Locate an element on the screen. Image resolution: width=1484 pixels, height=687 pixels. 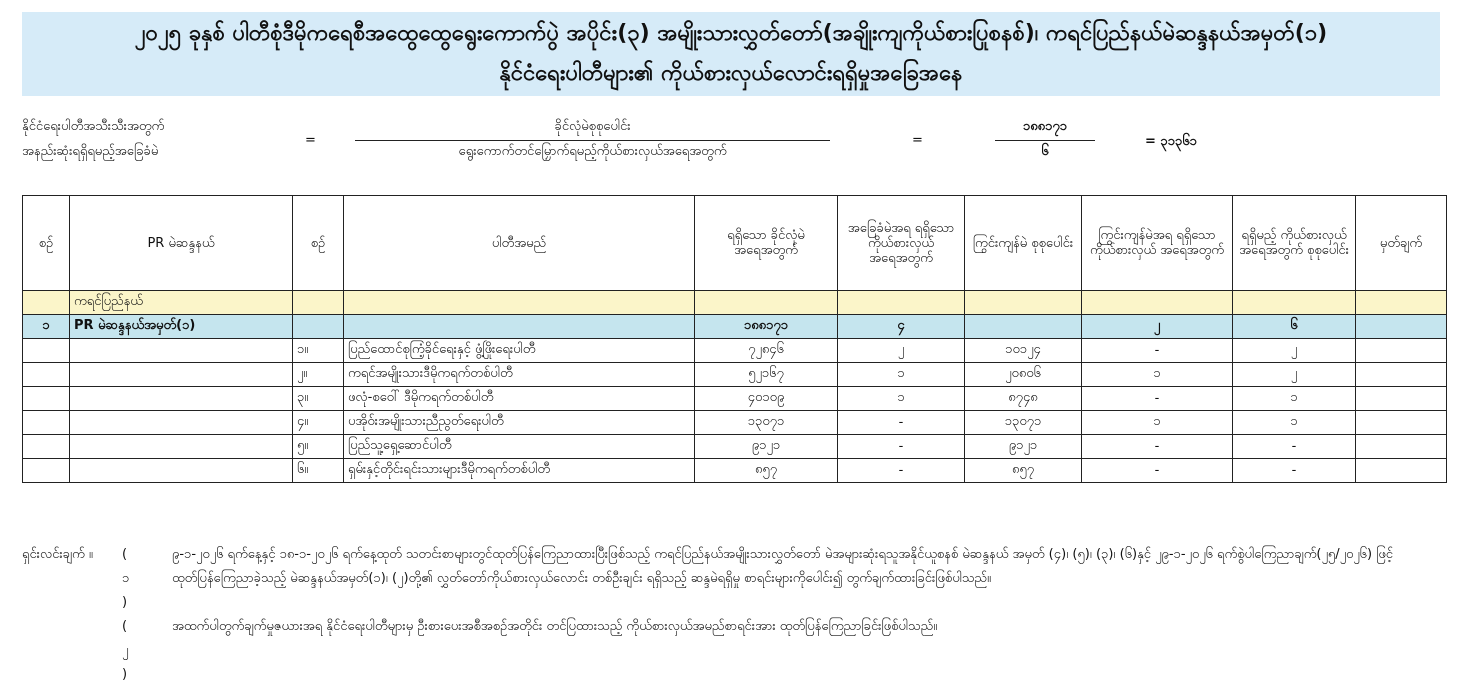
region-row: ကရင်ပြည်နယ် is located at coordinates (734, 302).